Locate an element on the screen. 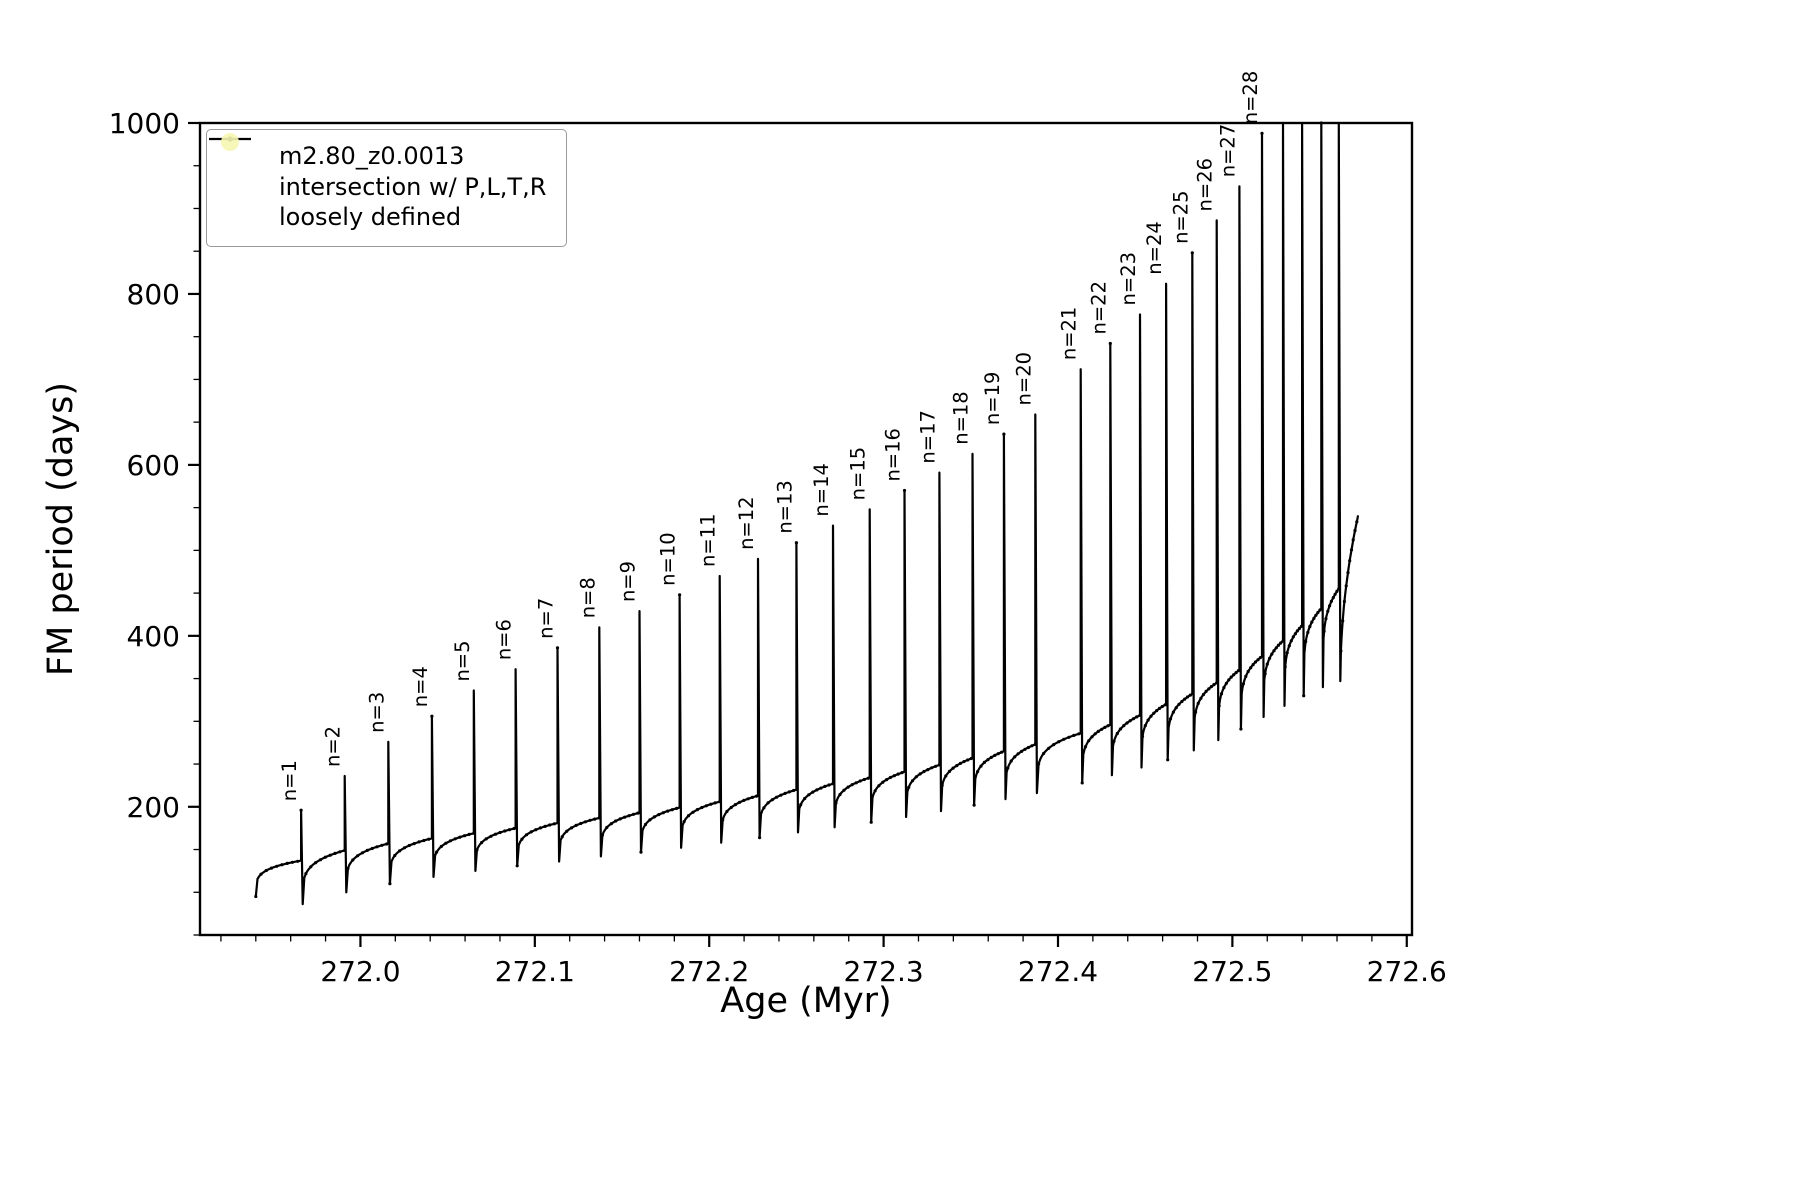  spike-label: n=21 is located at coordinates (1069, 334).